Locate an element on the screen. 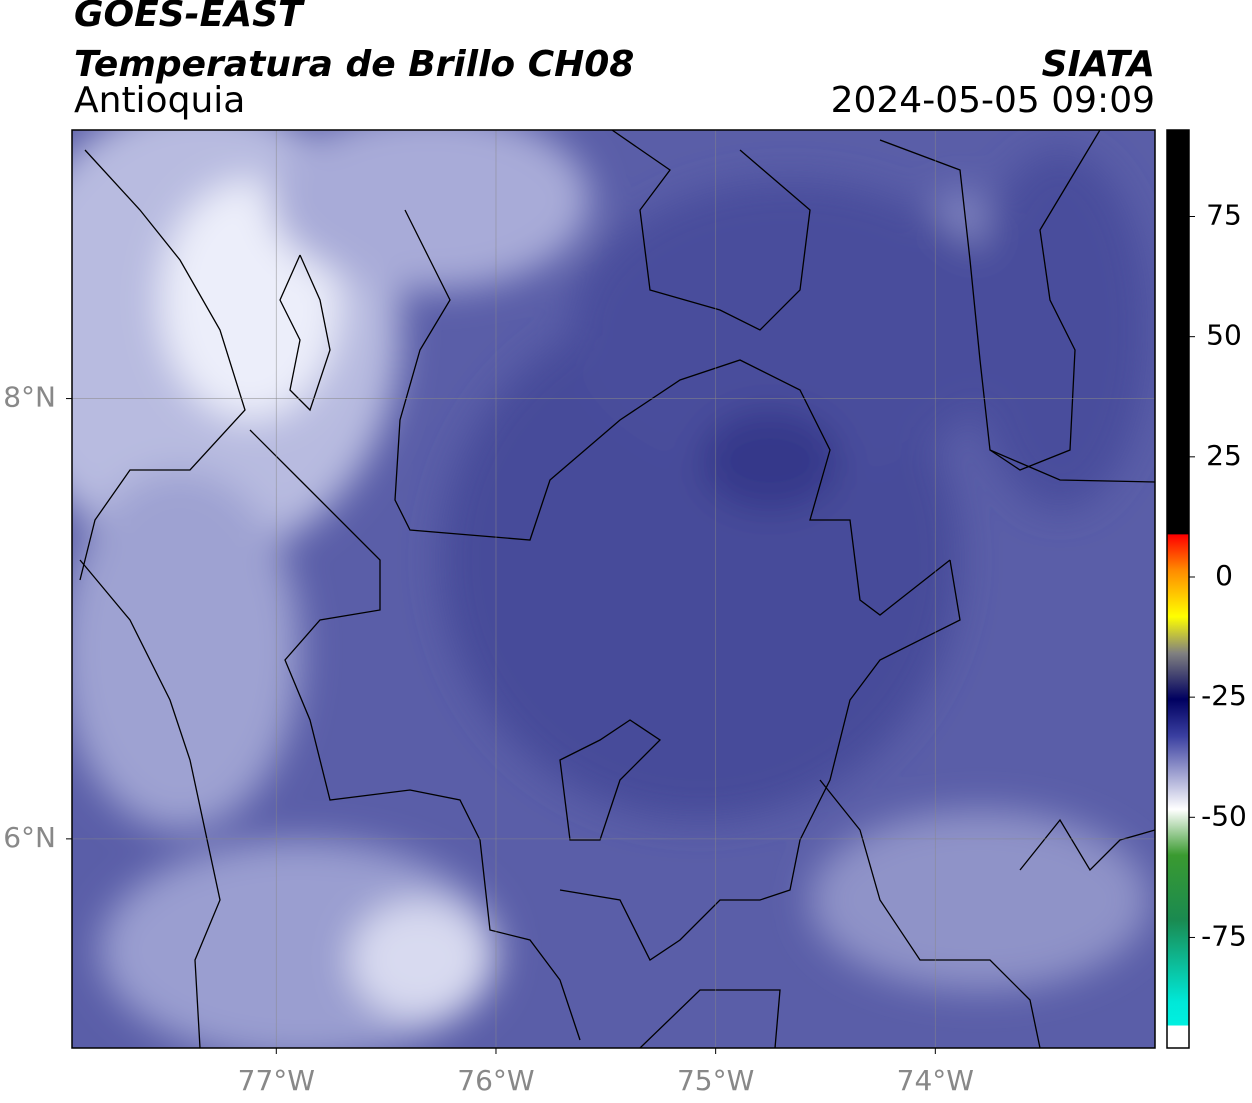 This screenshot has height=1103, width=1252. colorbar-tick-label: 0 is located at coordinates (1224, 575).